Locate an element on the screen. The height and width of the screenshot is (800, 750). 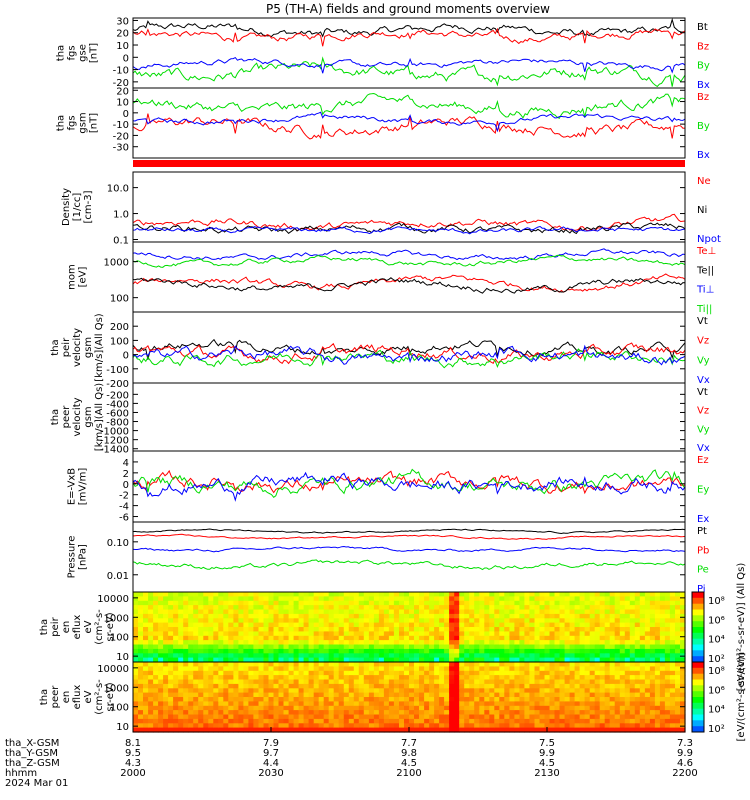
y-axis-label: gsm is located at coordinates (83, 122).